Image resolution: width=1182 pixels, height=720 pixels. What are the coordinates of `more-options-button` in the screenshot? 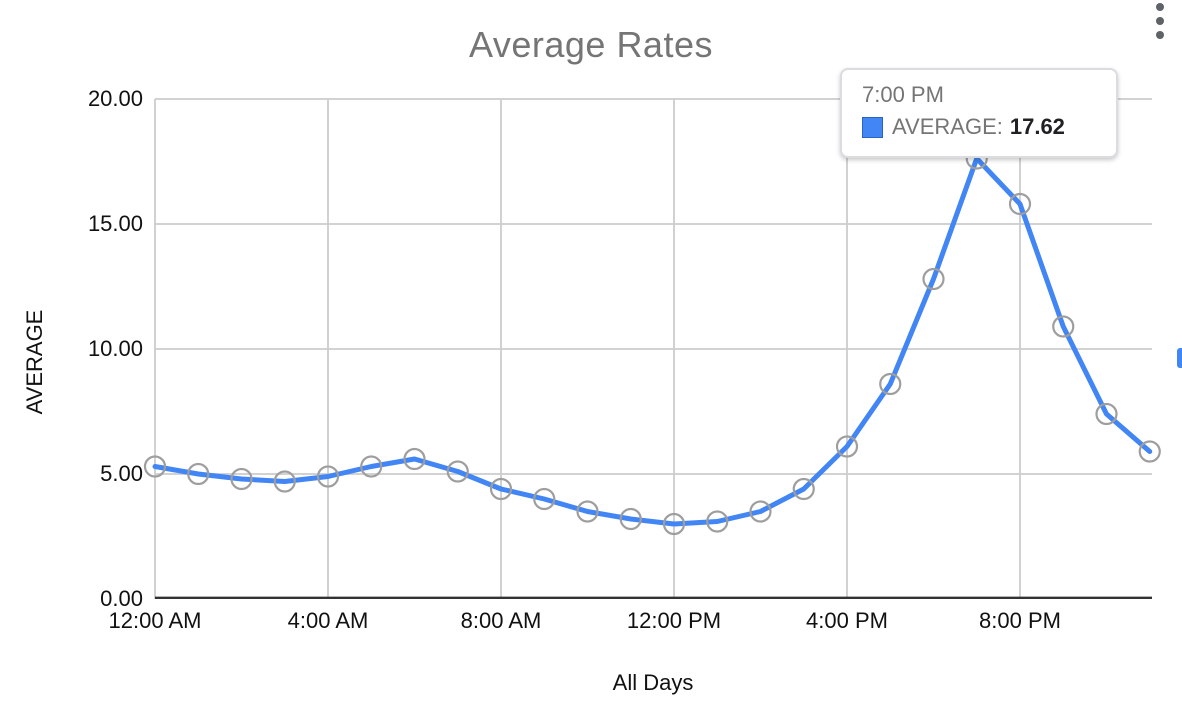 It's located at (1160, 24).